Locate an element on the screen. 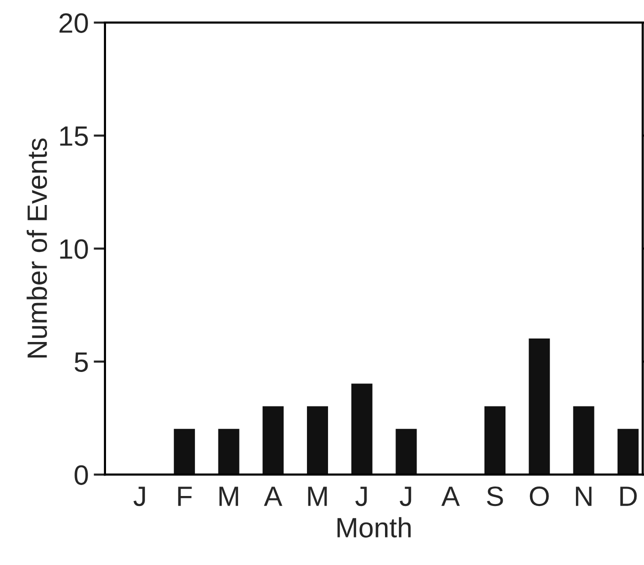  x-tick-label: O is located at coordinates (539, 496).